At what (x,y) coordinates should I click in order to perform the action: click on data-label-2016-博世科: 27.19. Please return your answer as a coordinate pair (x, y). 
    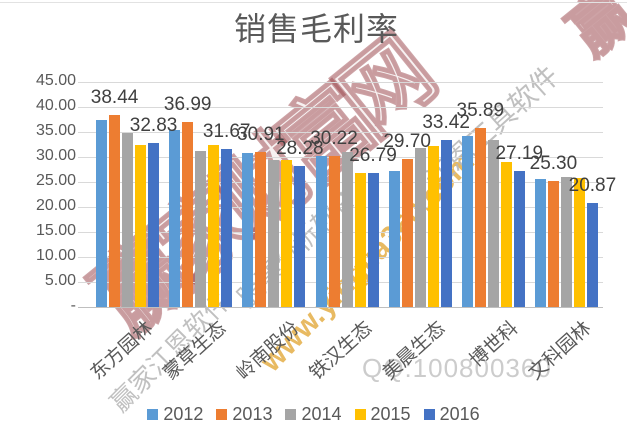
    Looking at the image, I should click on (519, 154).